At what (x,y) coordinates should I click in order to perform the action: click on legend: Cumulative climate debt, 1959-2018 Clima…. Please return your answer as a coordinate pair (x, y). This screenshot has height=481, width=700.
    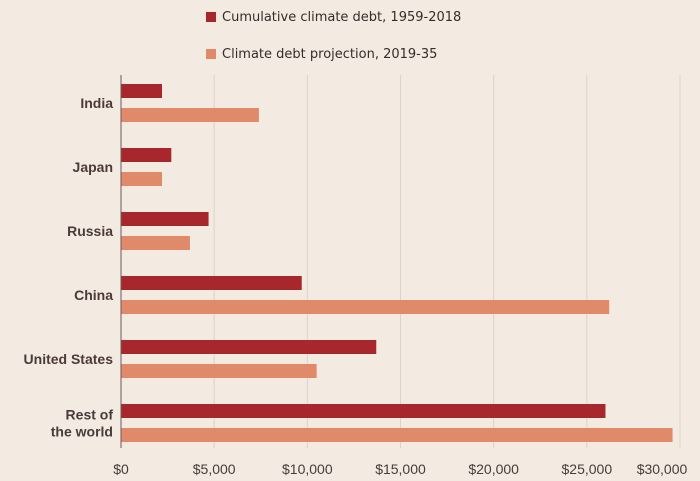
    Looking at the image, I should click on (333, 36).